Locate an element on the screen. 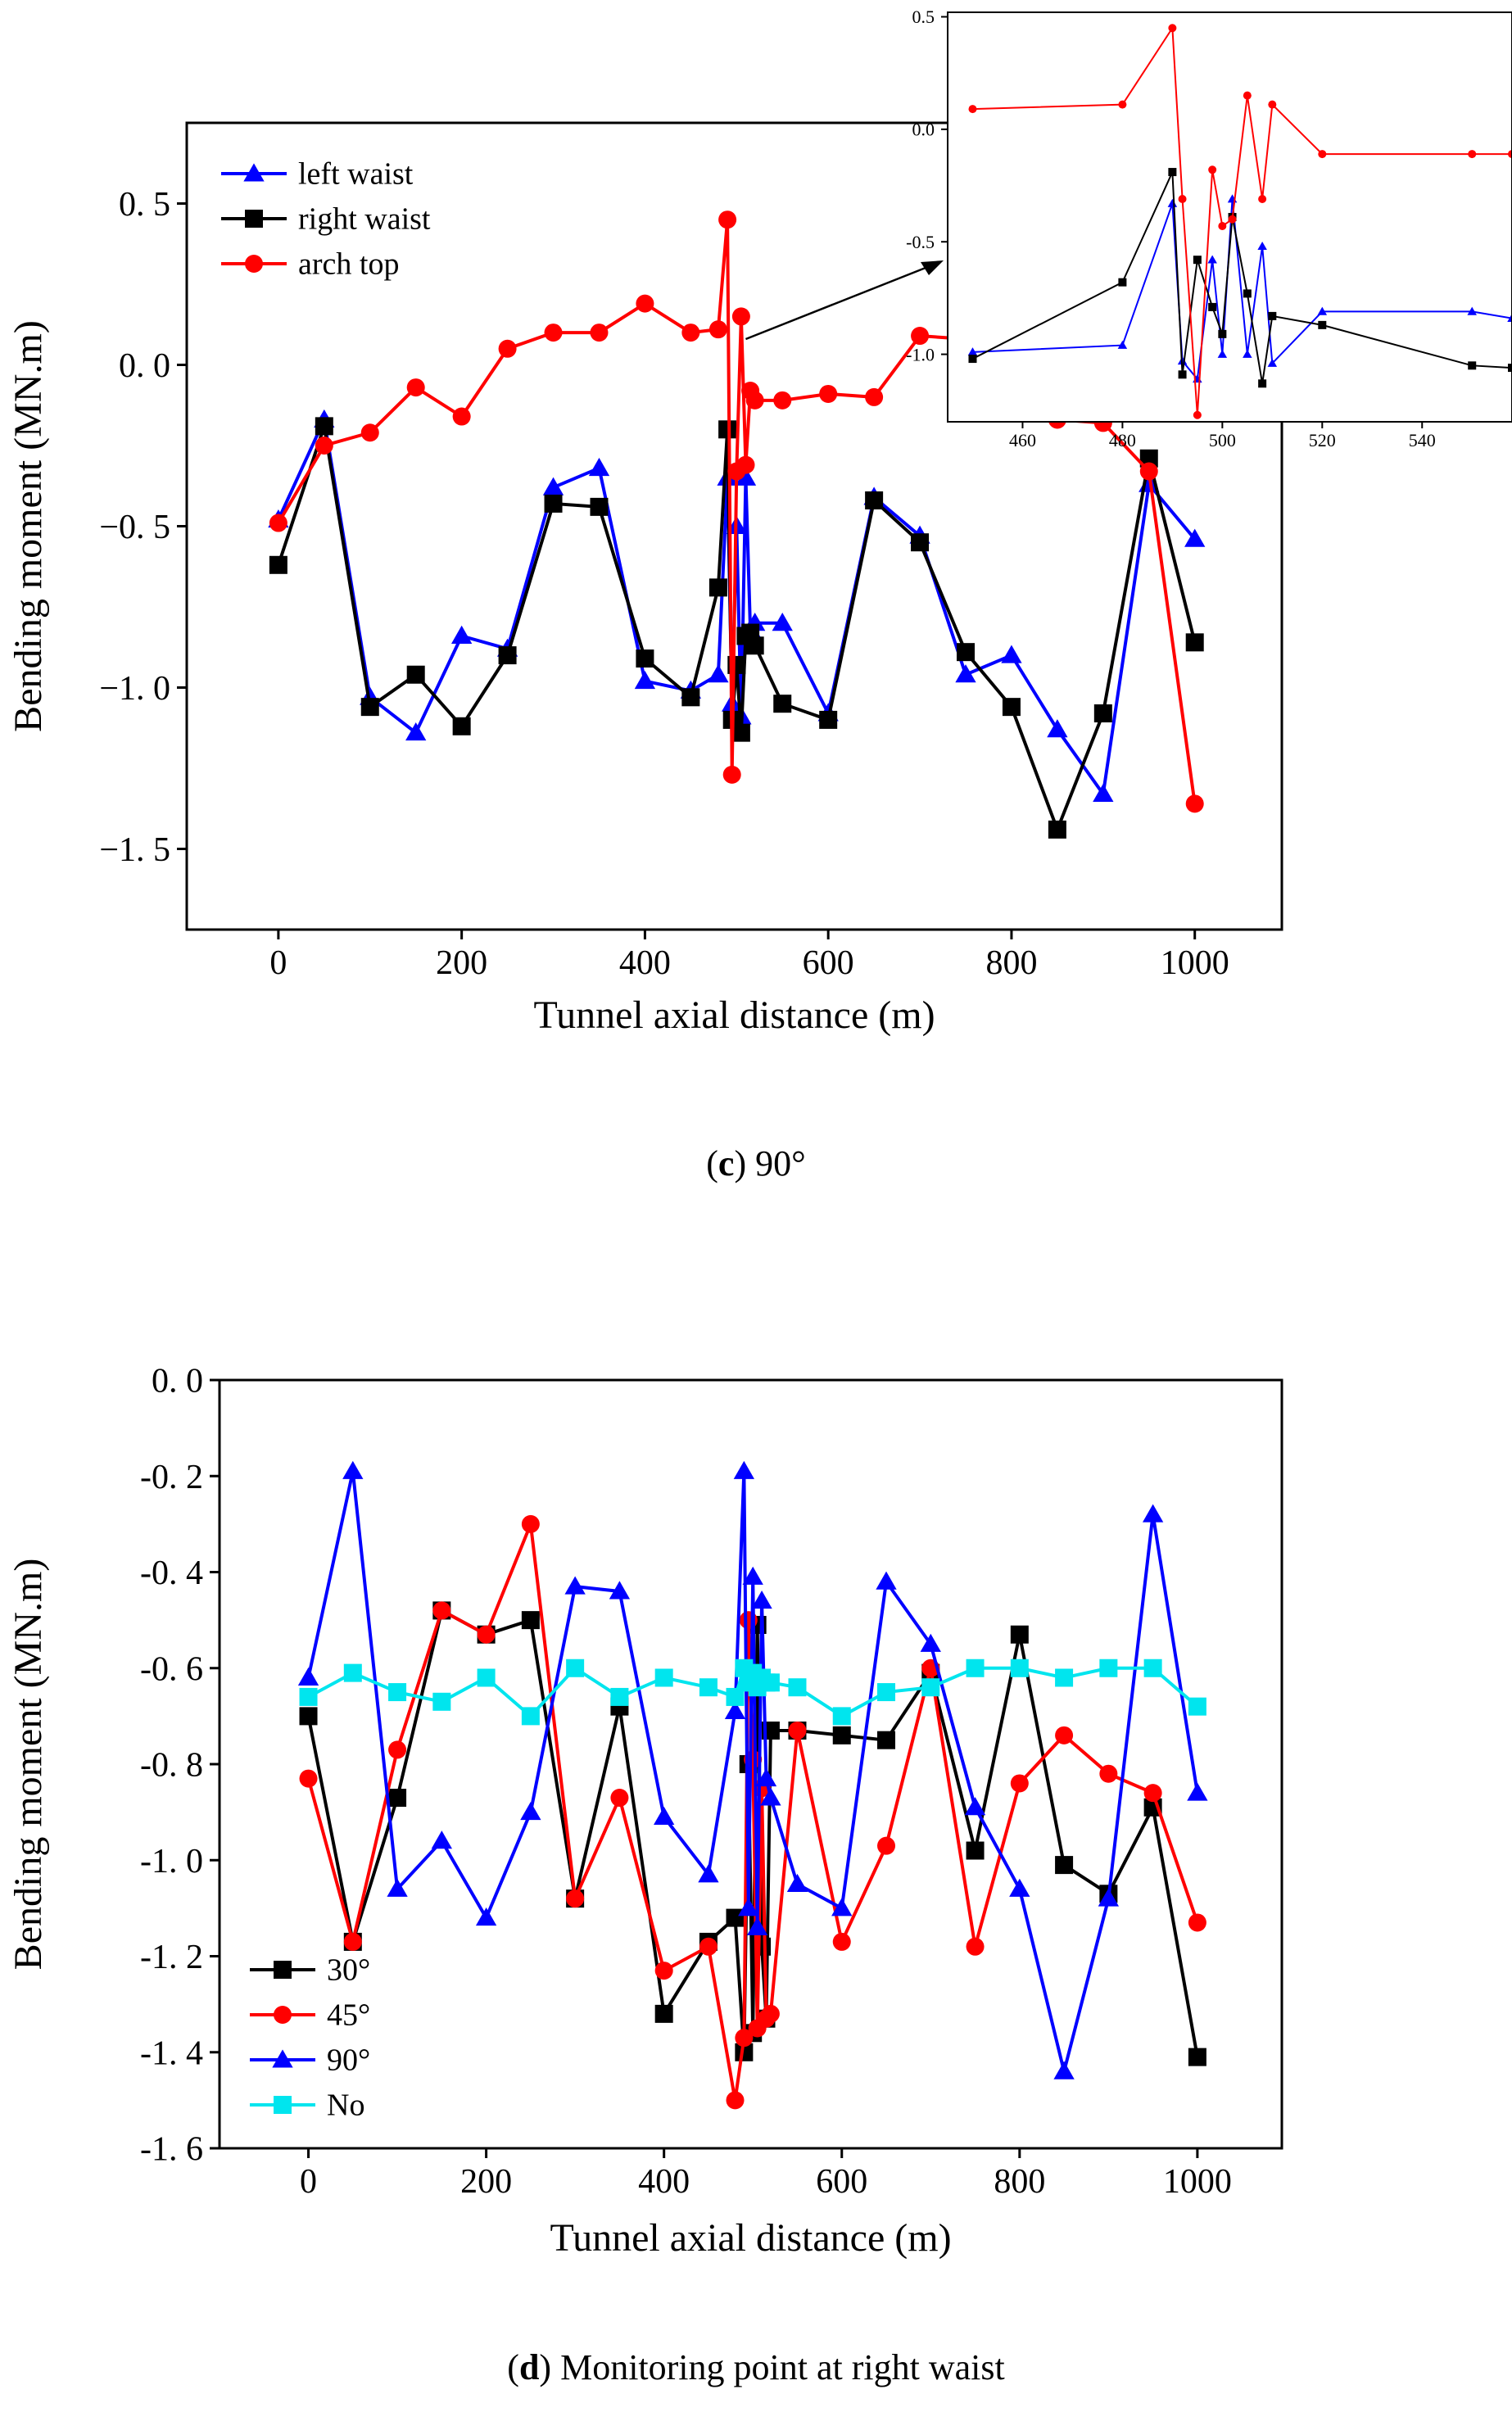 This screenshot has width=1512, height=2412. x-tick-label: 500 is located at coordinates (1222, 440).